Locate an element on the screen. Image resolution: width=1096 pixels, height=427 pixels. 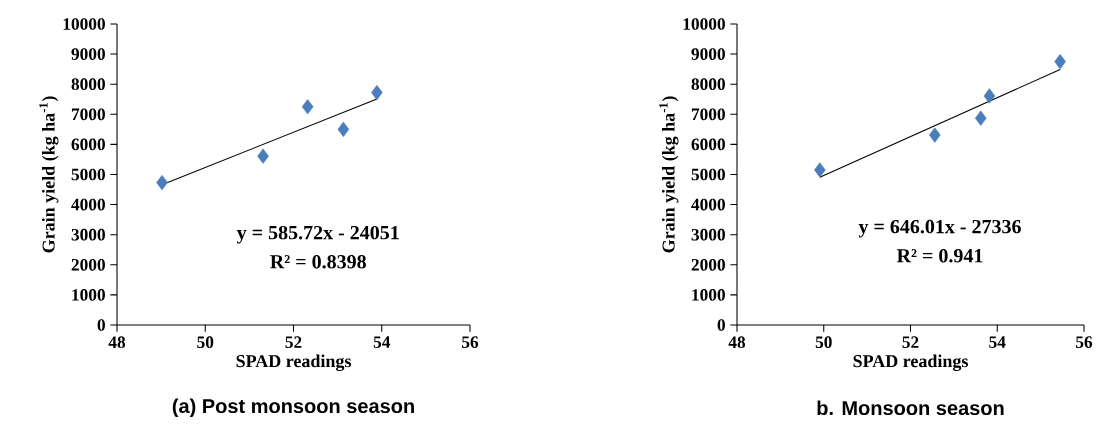
text: b. Monsoon season is located at coordinates (910, 408).